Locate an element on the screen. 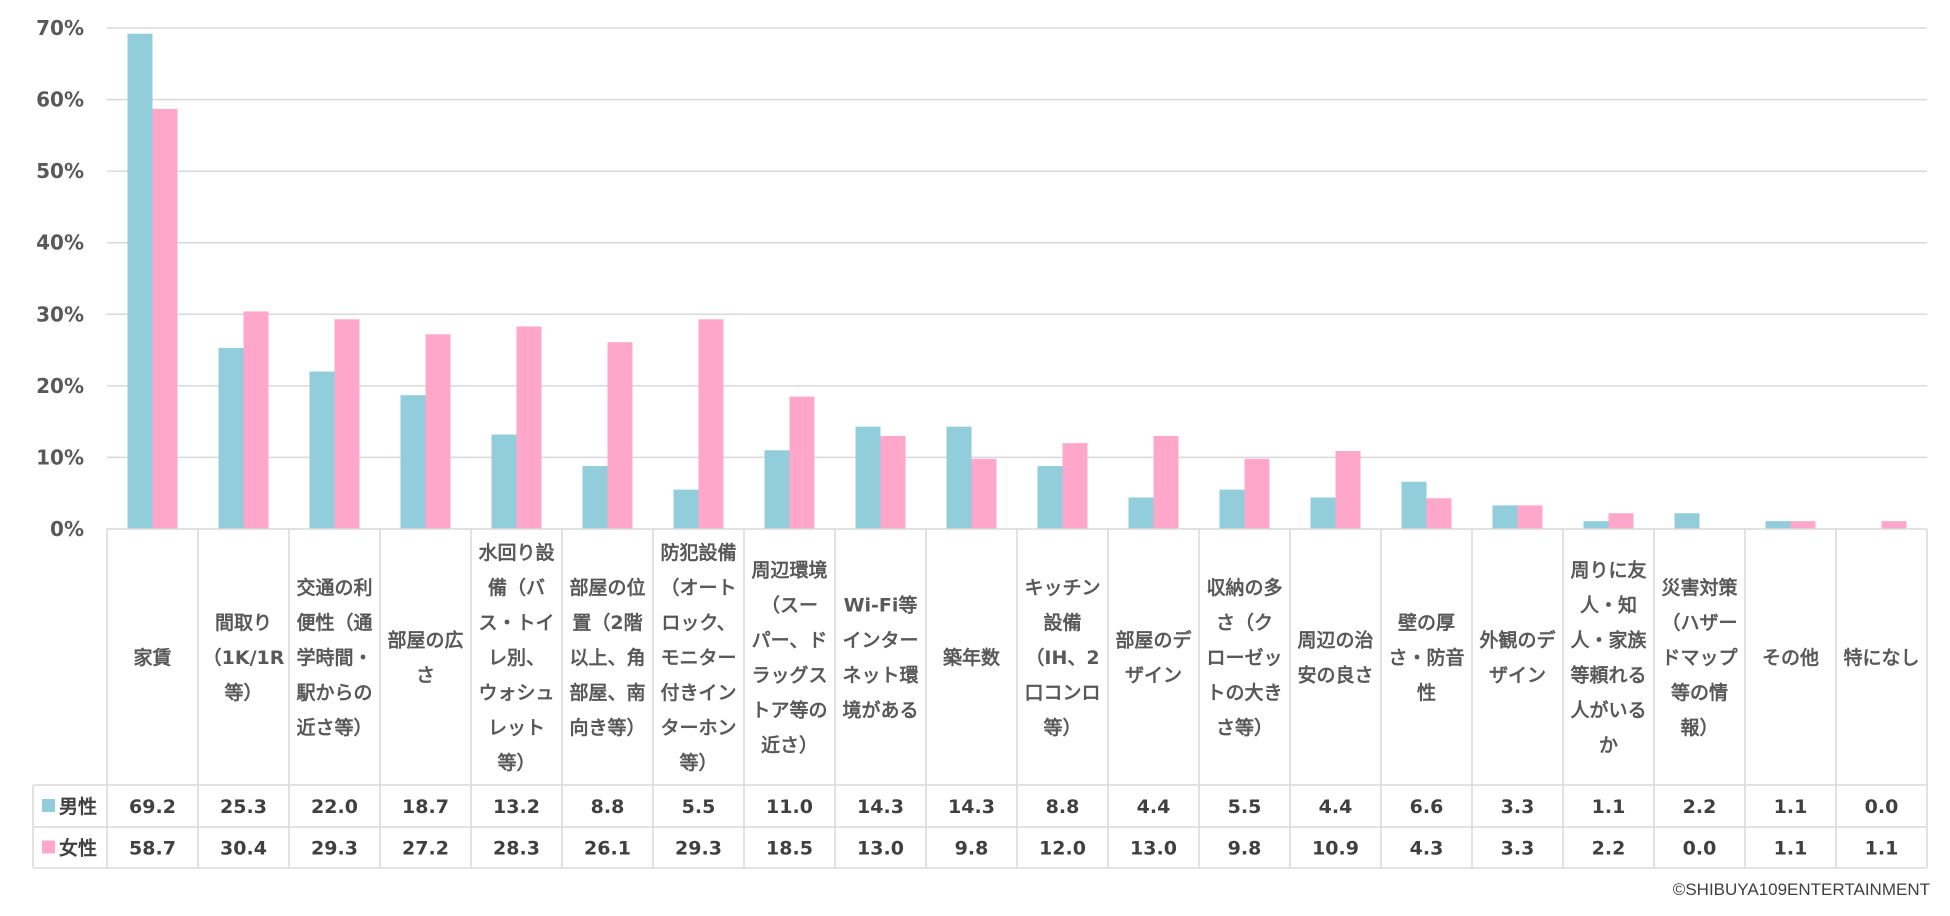 Image resolution: width=1950 pixels, height=916 pixels. category-label: 部屋の位置（2階以上、角部屋、南向き等） is located at coordinates (607, 657).